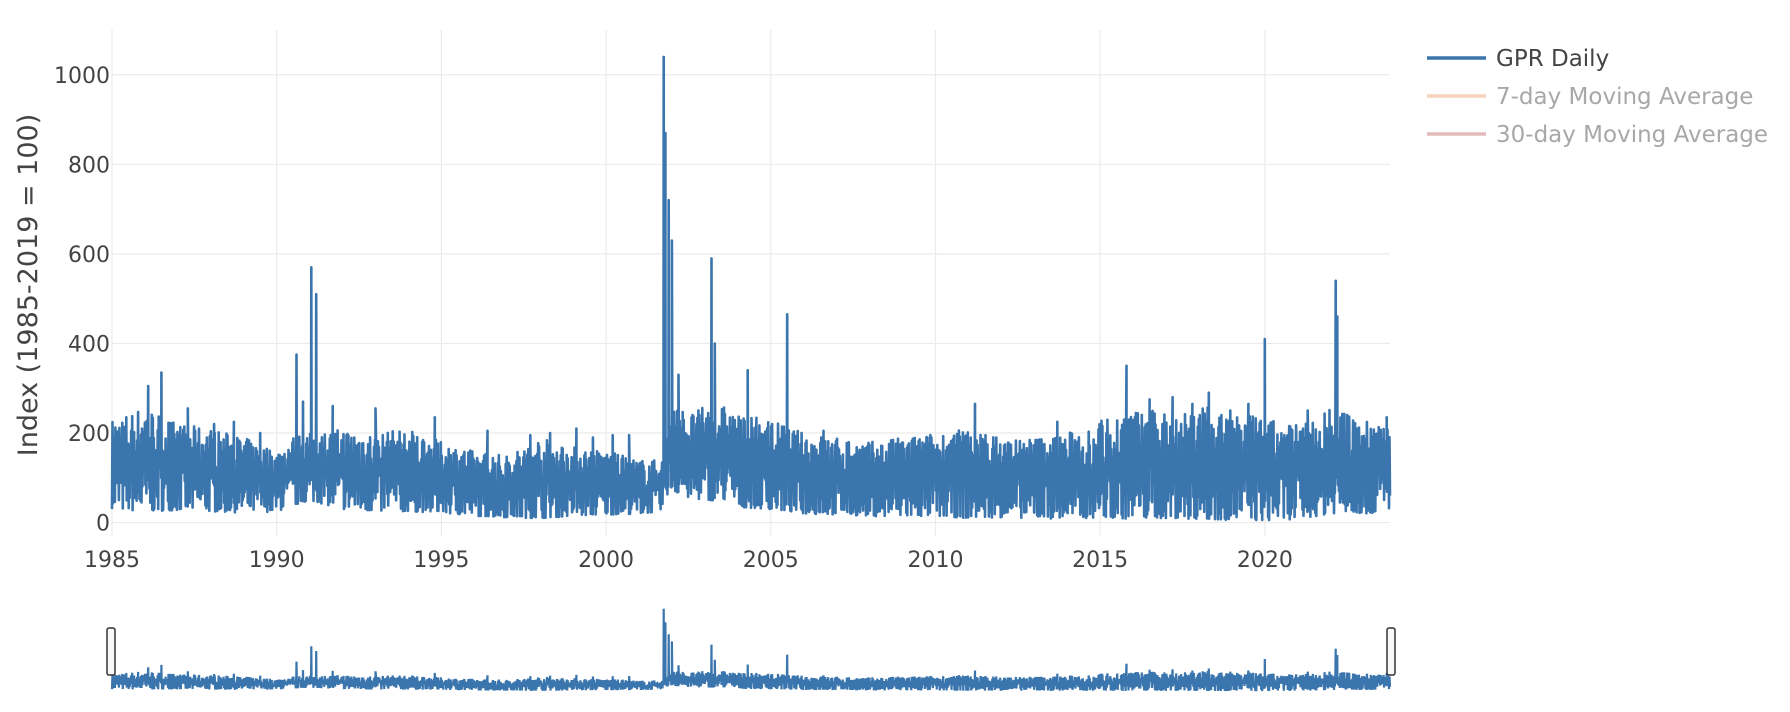  What do you see at coordinates (82, 300) in the screenshot?
I see `y-axis: 0 200 400 600 800 1000` at bounding box center [82, 300].